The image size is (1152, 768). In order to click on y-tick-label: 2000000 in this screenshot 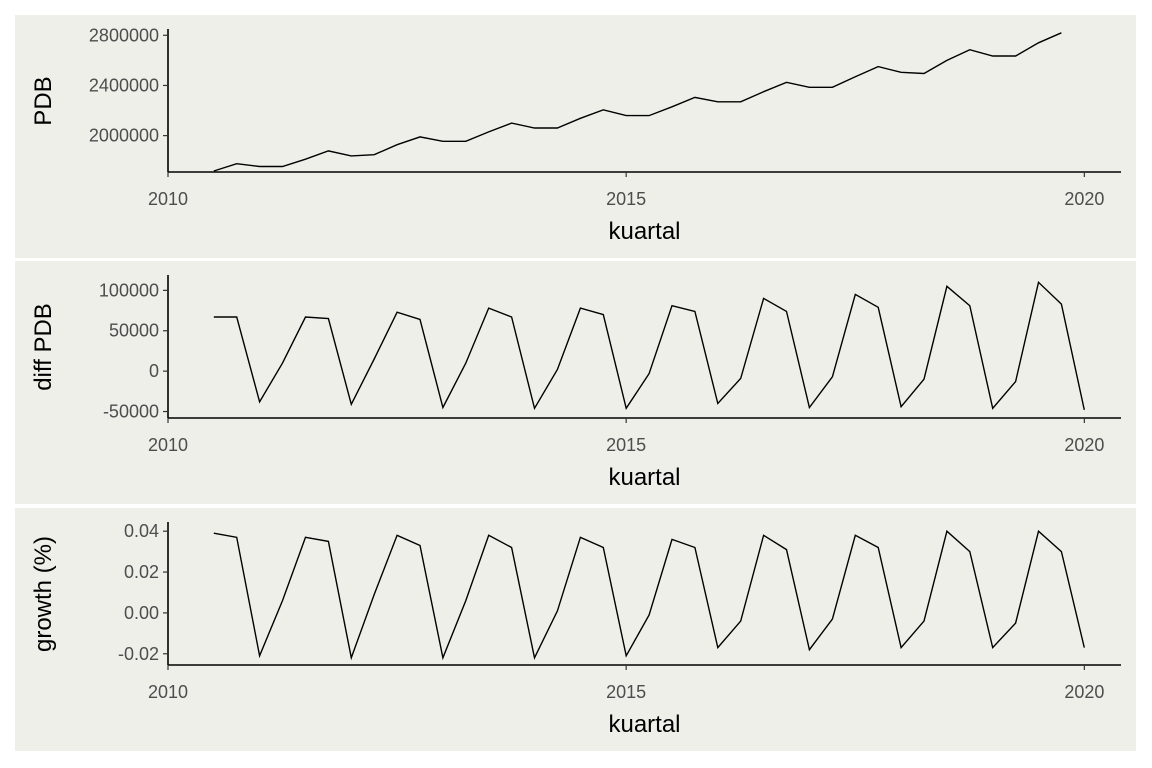, I will do `click(124, 136)`.